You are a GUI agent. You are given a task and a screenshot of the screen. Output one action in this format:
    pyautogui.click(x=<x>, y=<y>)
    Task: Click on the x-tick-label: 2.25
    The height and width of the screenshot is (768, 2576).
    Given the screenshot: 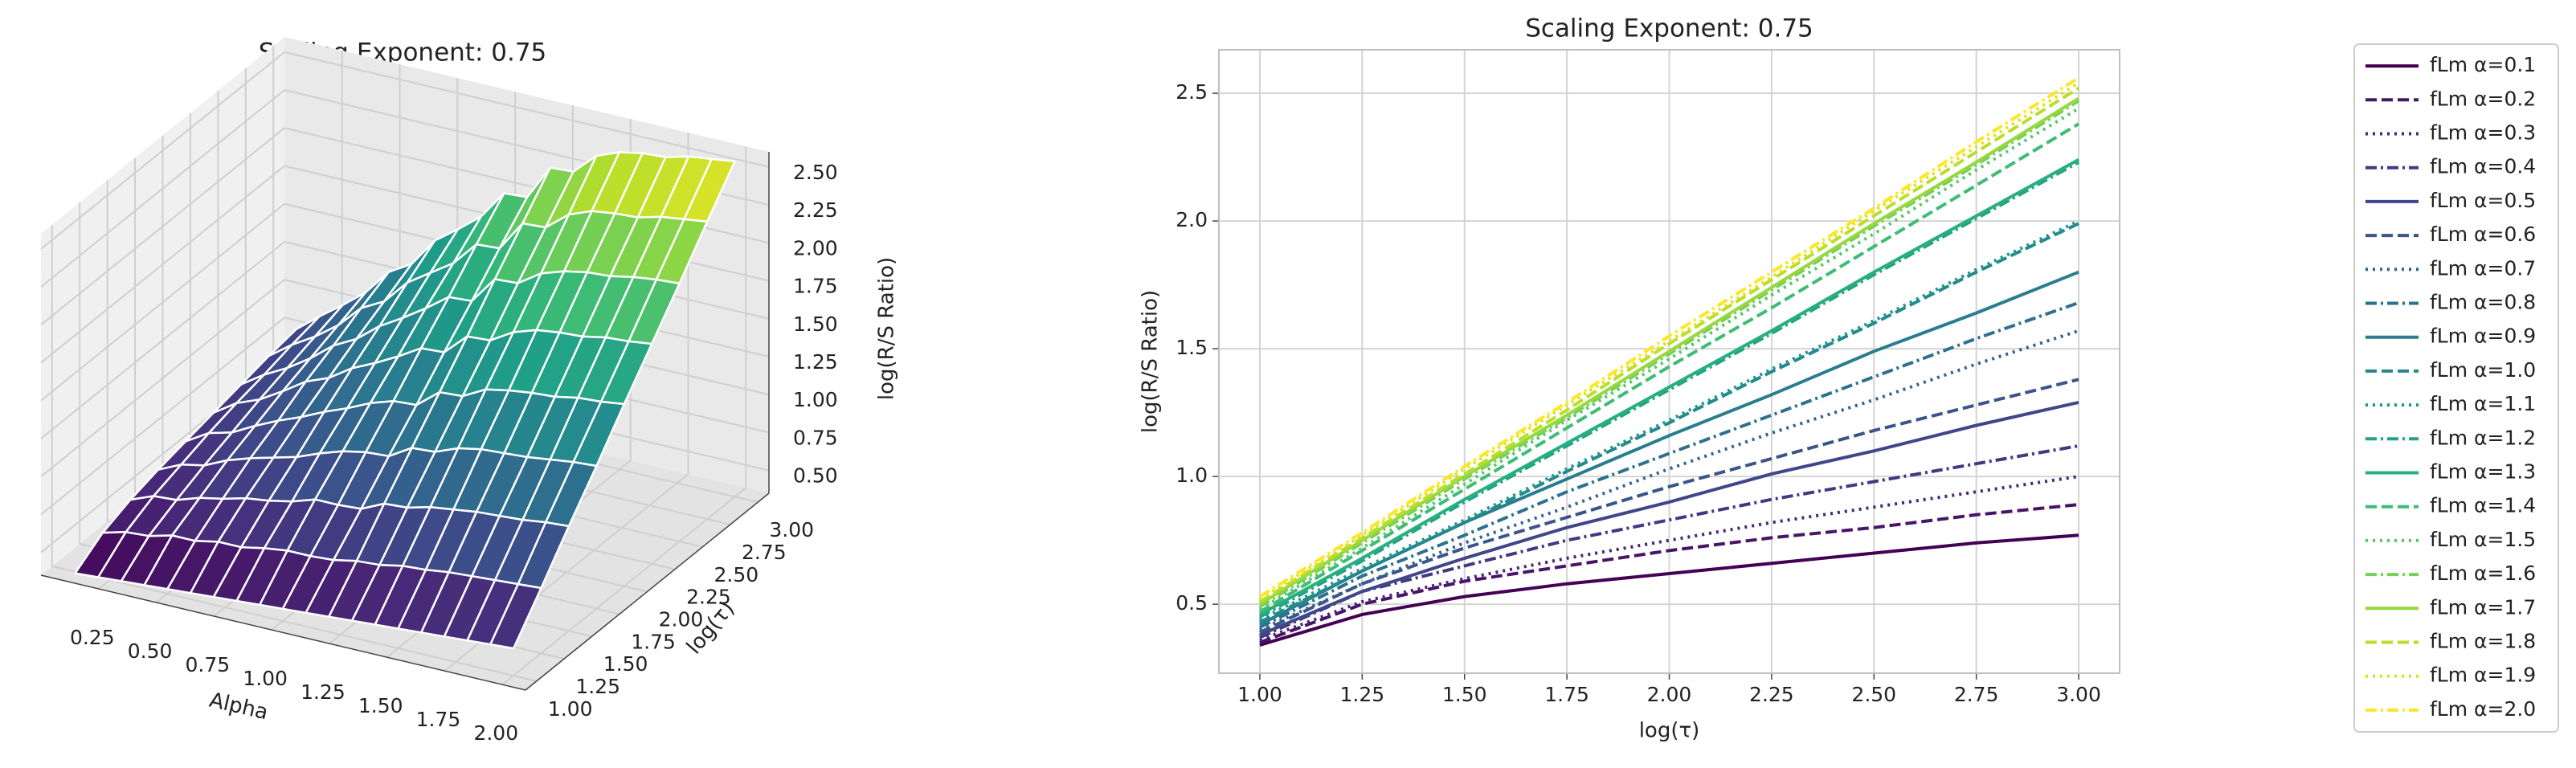 What is the action you would take?
    pyautogui.click(x=1772, y=694)
    